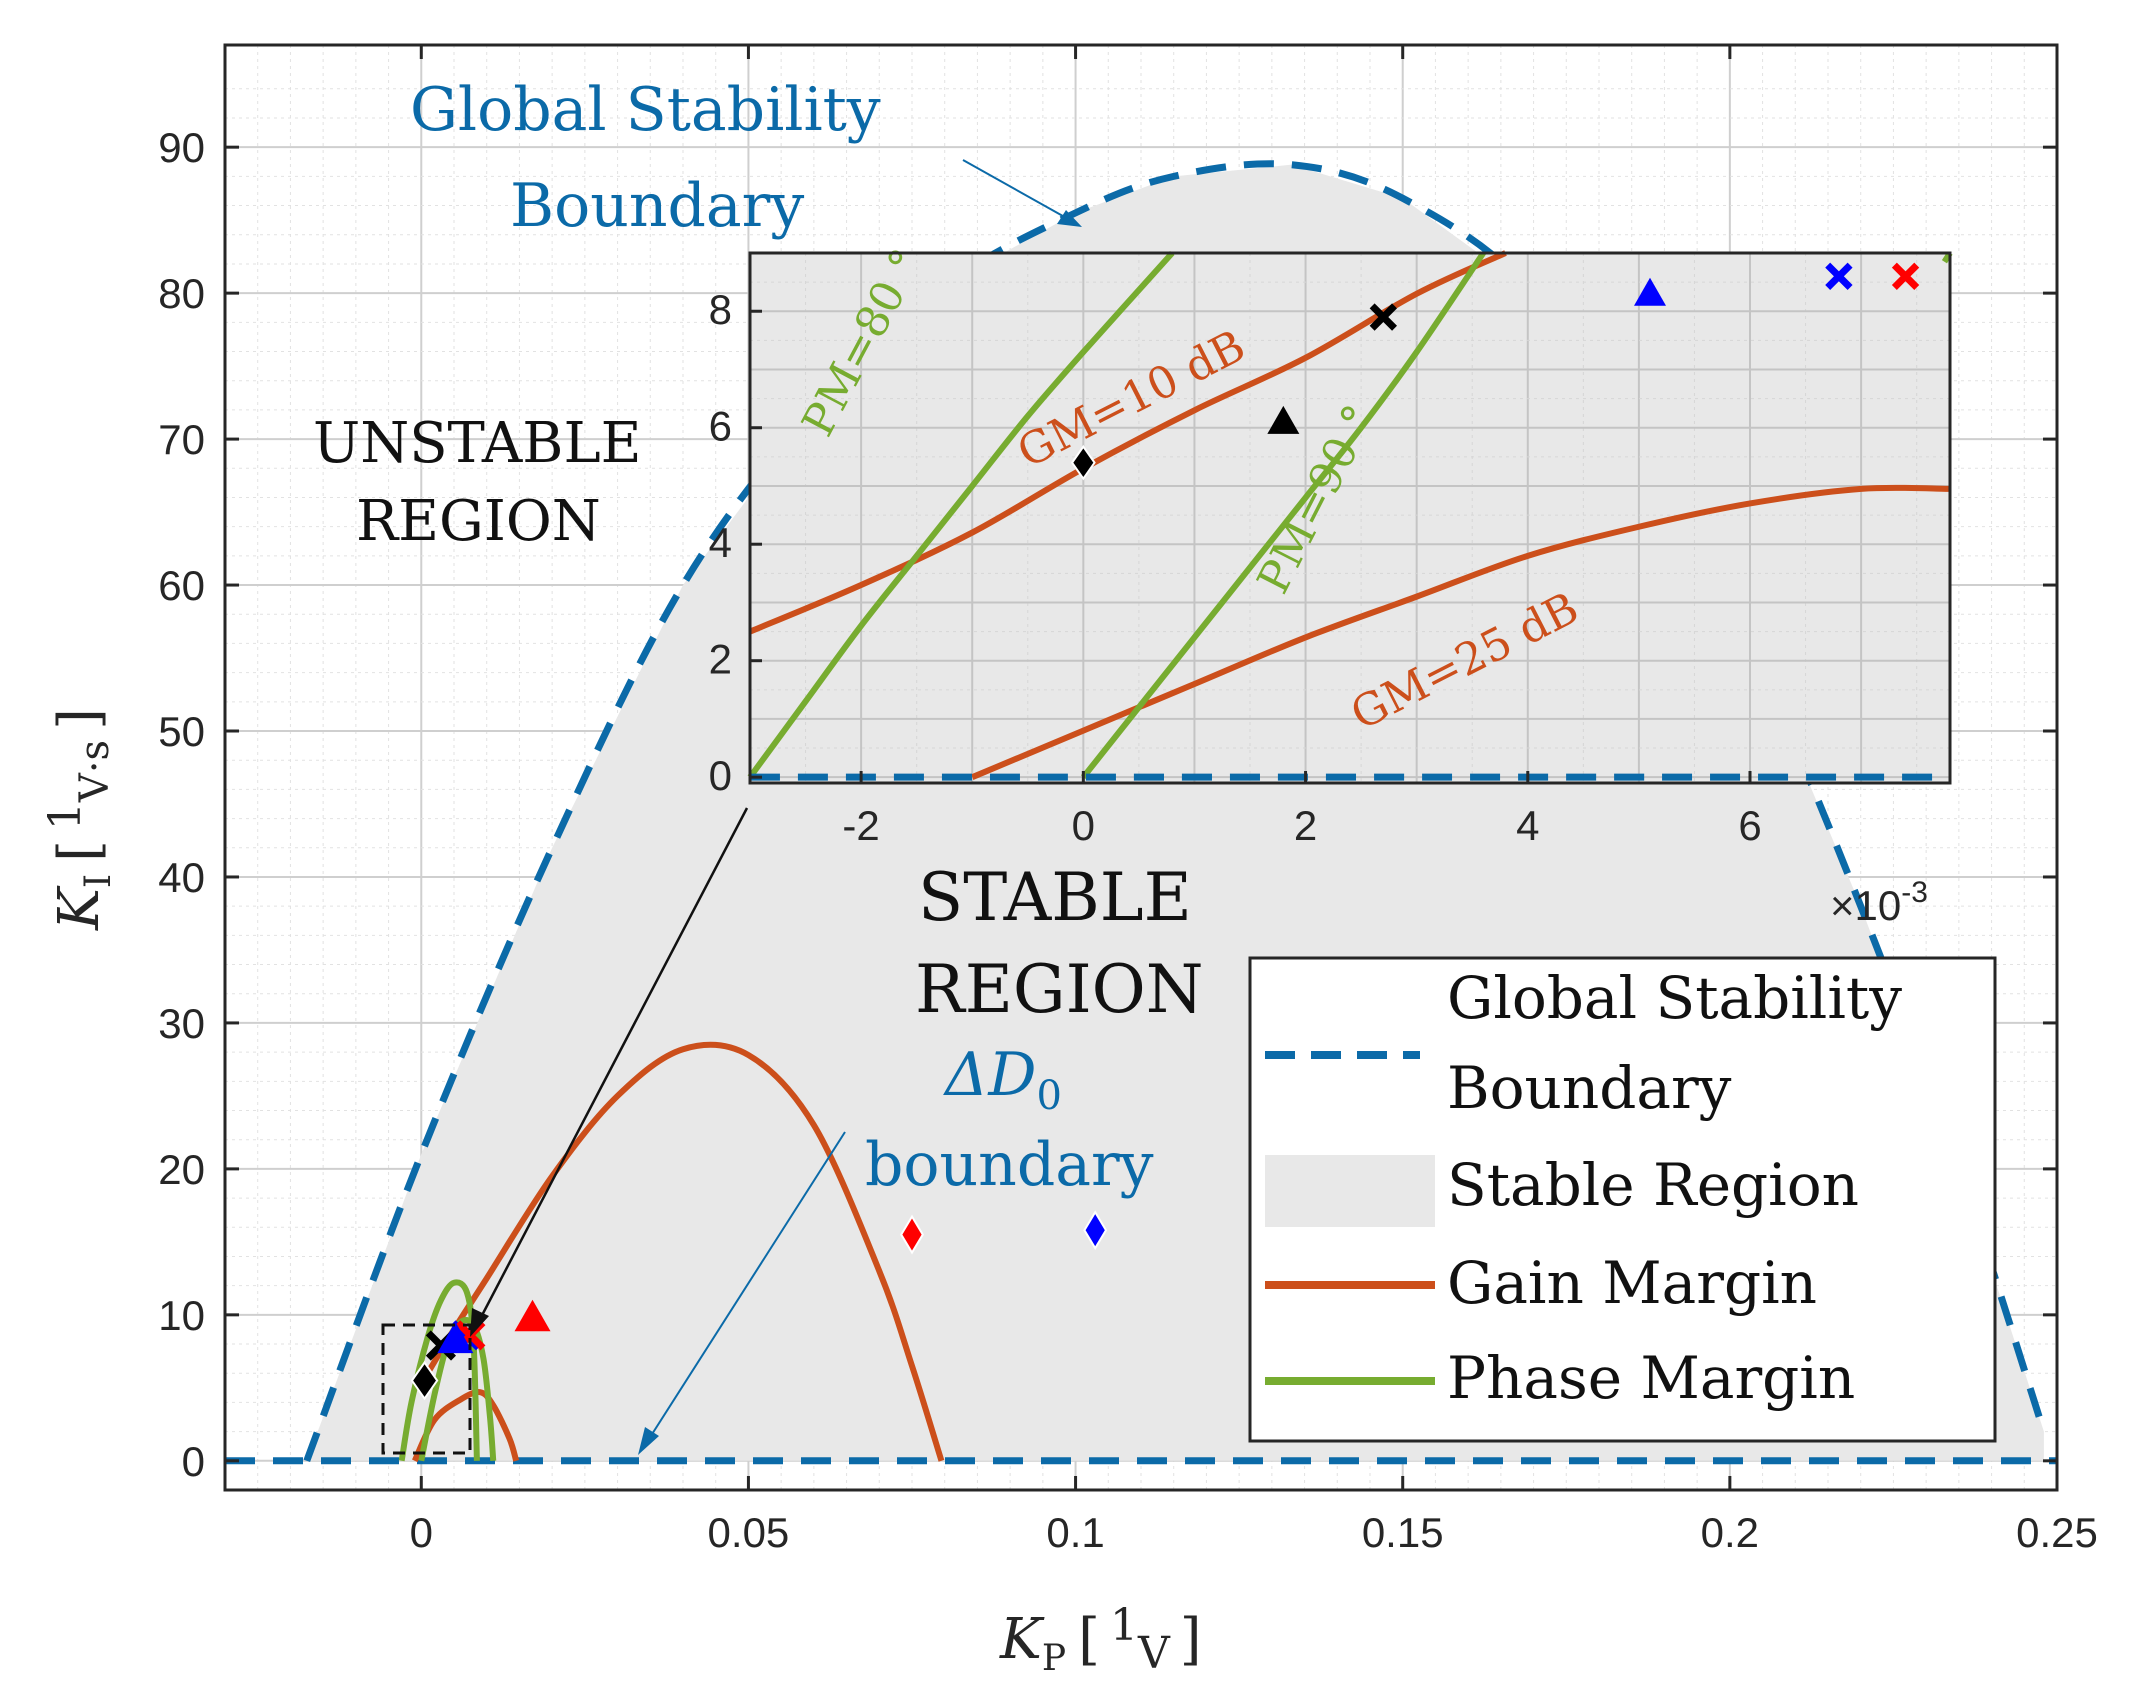  Describe the element at coordinates (532, 1315) in the screenshot. I see `marker-red-triangle` at that location.